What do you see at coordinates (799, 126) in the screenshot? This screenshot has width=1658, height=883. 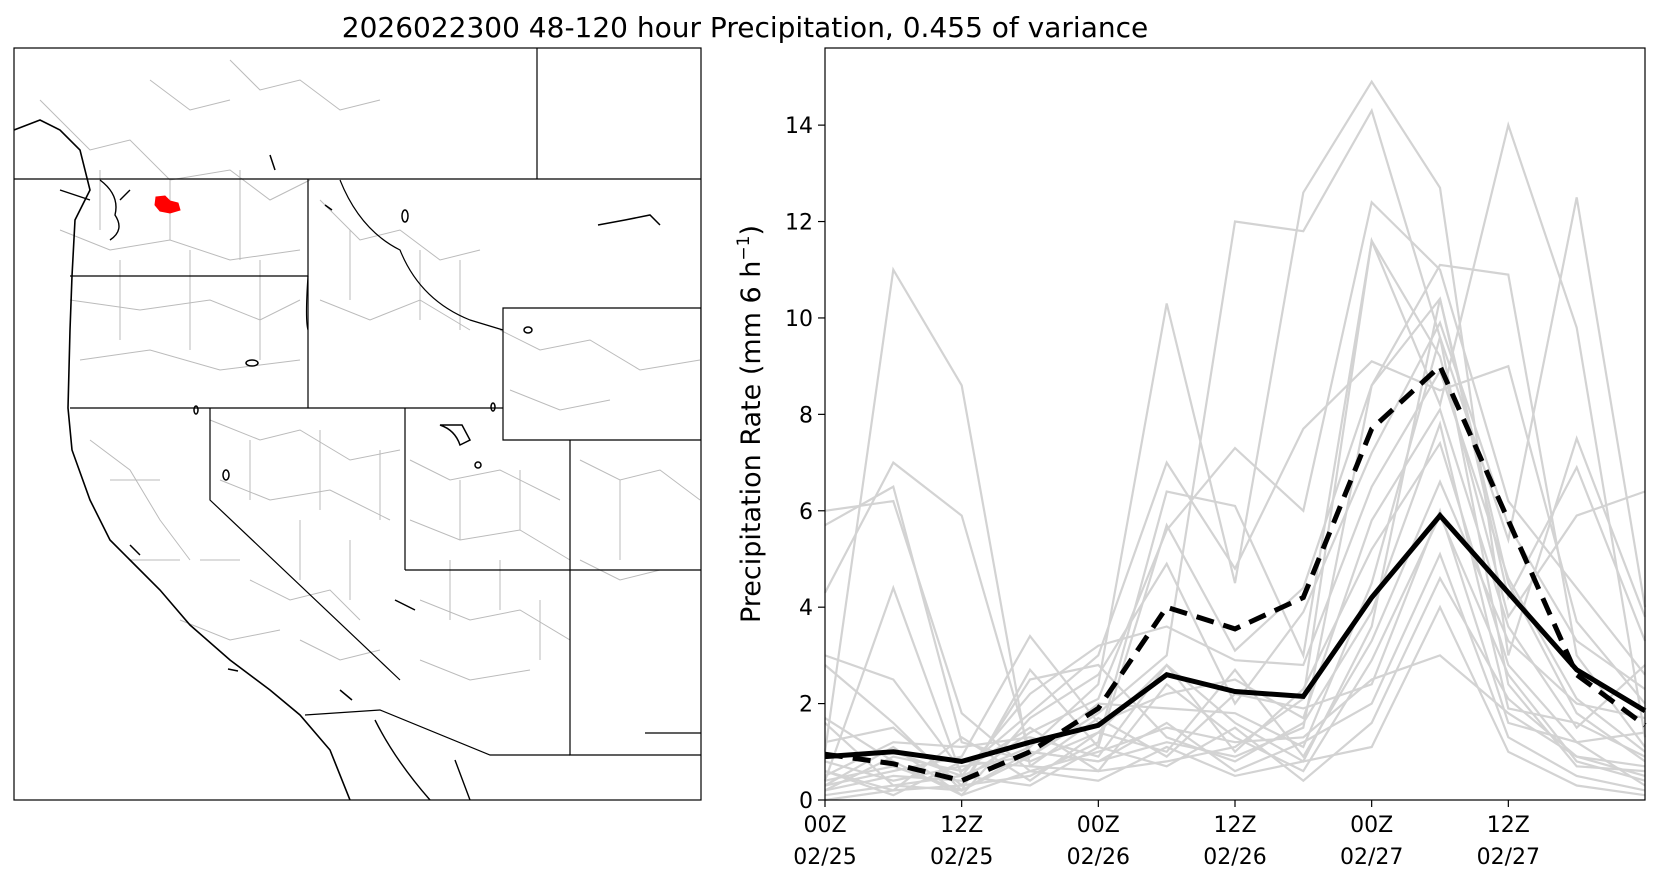 I see `y-tick-label: 14` at bounding box center [799, 126].